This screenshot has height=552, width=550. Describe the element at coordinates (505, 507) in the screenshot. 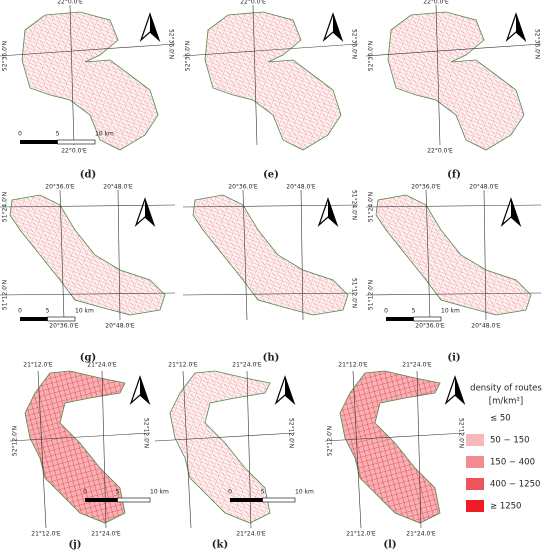

I see `legend-label: ≥ 1250` at that location.